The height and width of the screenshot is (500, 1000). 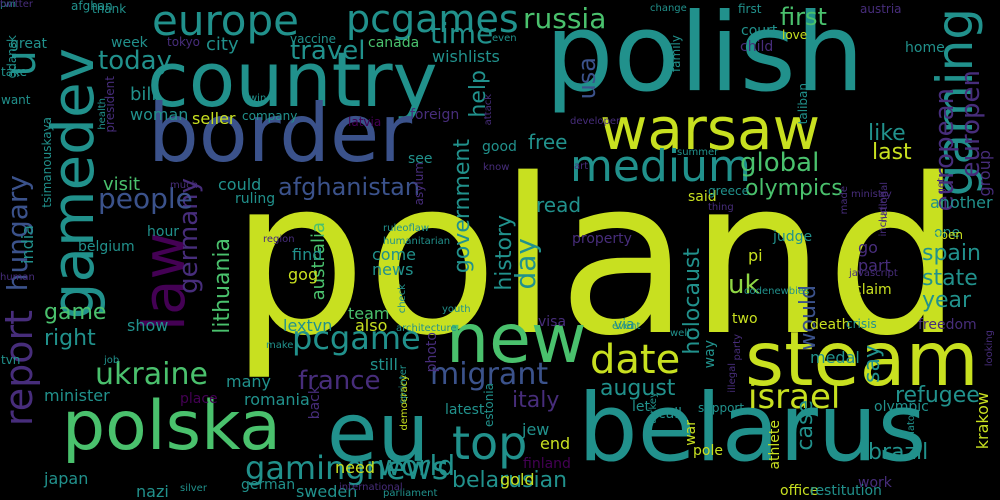 What do you see at coordinates (184, 185) in the screenshot?
I see `word-much: much` at bounding box center [184, 185].